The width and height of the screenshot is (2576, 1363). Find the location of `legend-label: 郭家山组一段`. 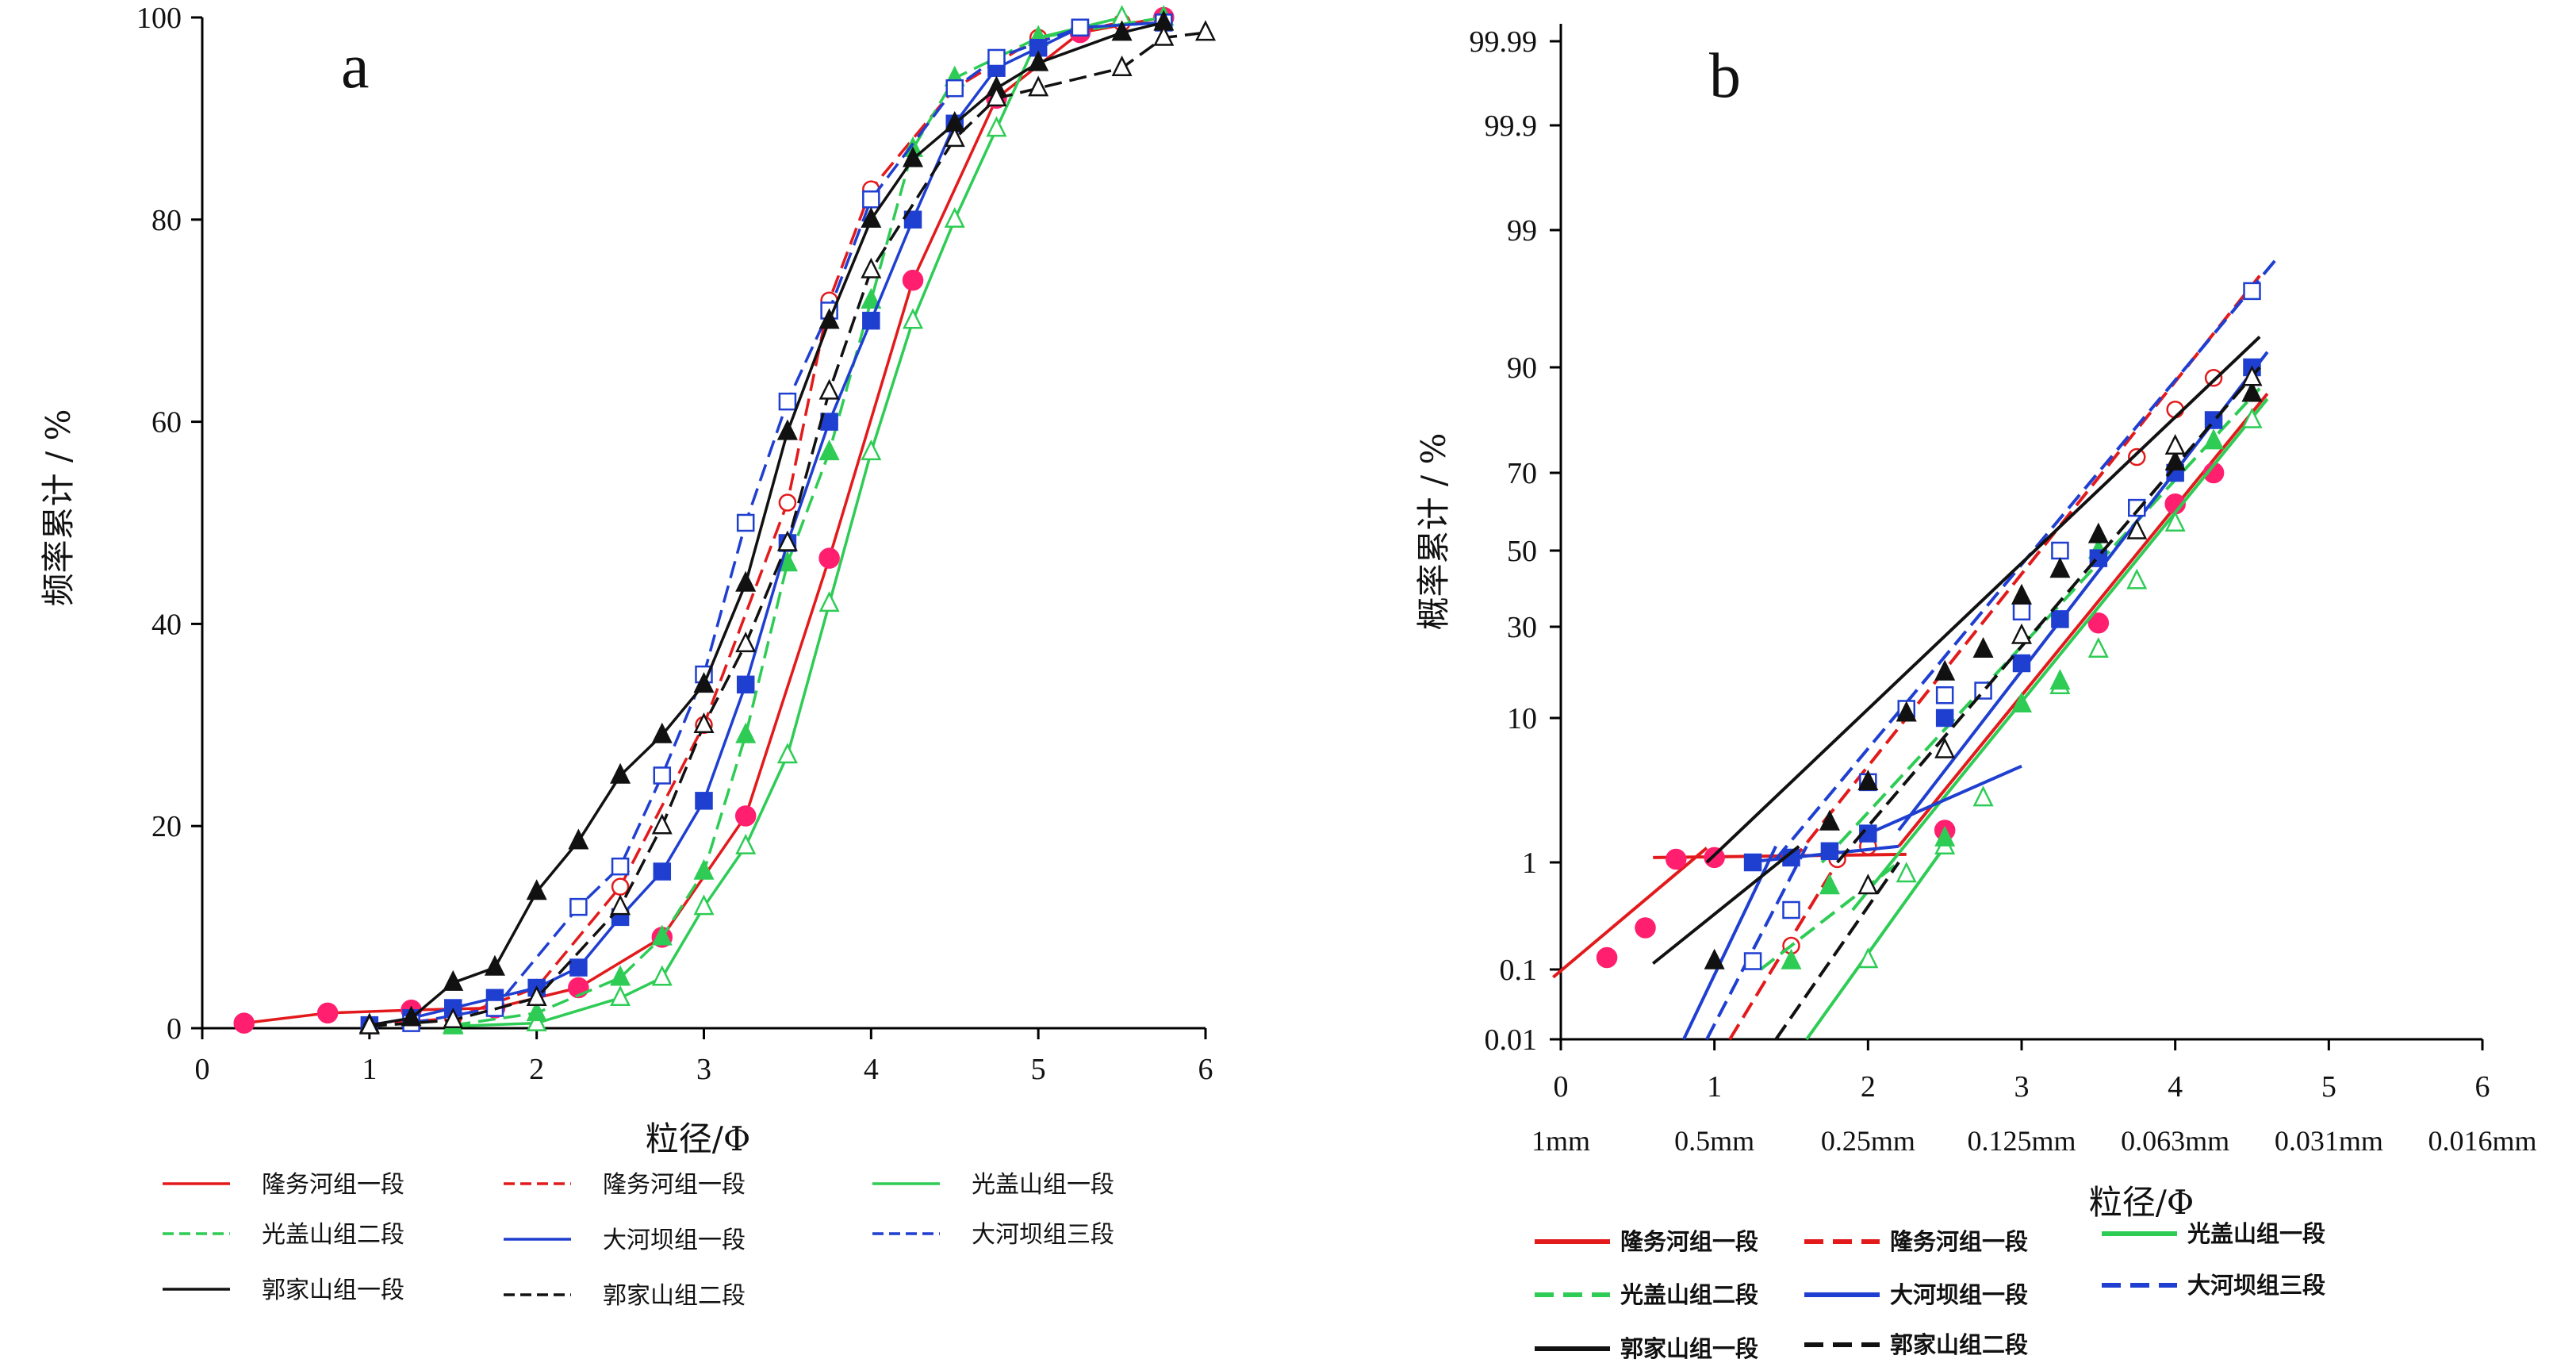

legend-label: 郭家山组一段 is located at coordinates (1689, 1348).